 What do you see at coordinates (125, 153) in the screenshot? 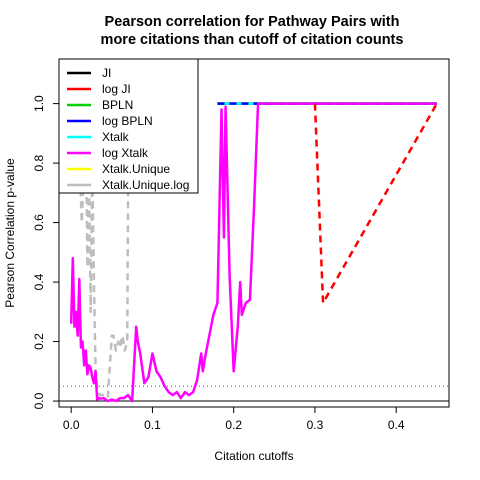
I see `legend-label: log Xtalk` at bounding box center [125, 153].